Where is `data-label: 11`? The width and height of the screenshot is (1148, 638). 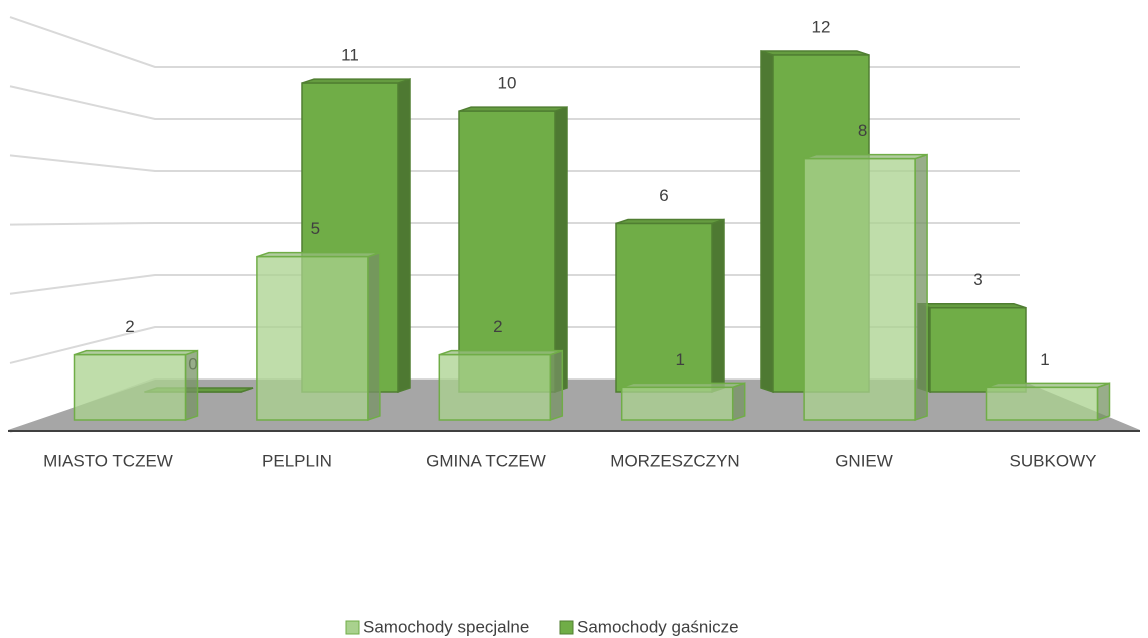
data-label: 11 is located at coordinates (350, 55).